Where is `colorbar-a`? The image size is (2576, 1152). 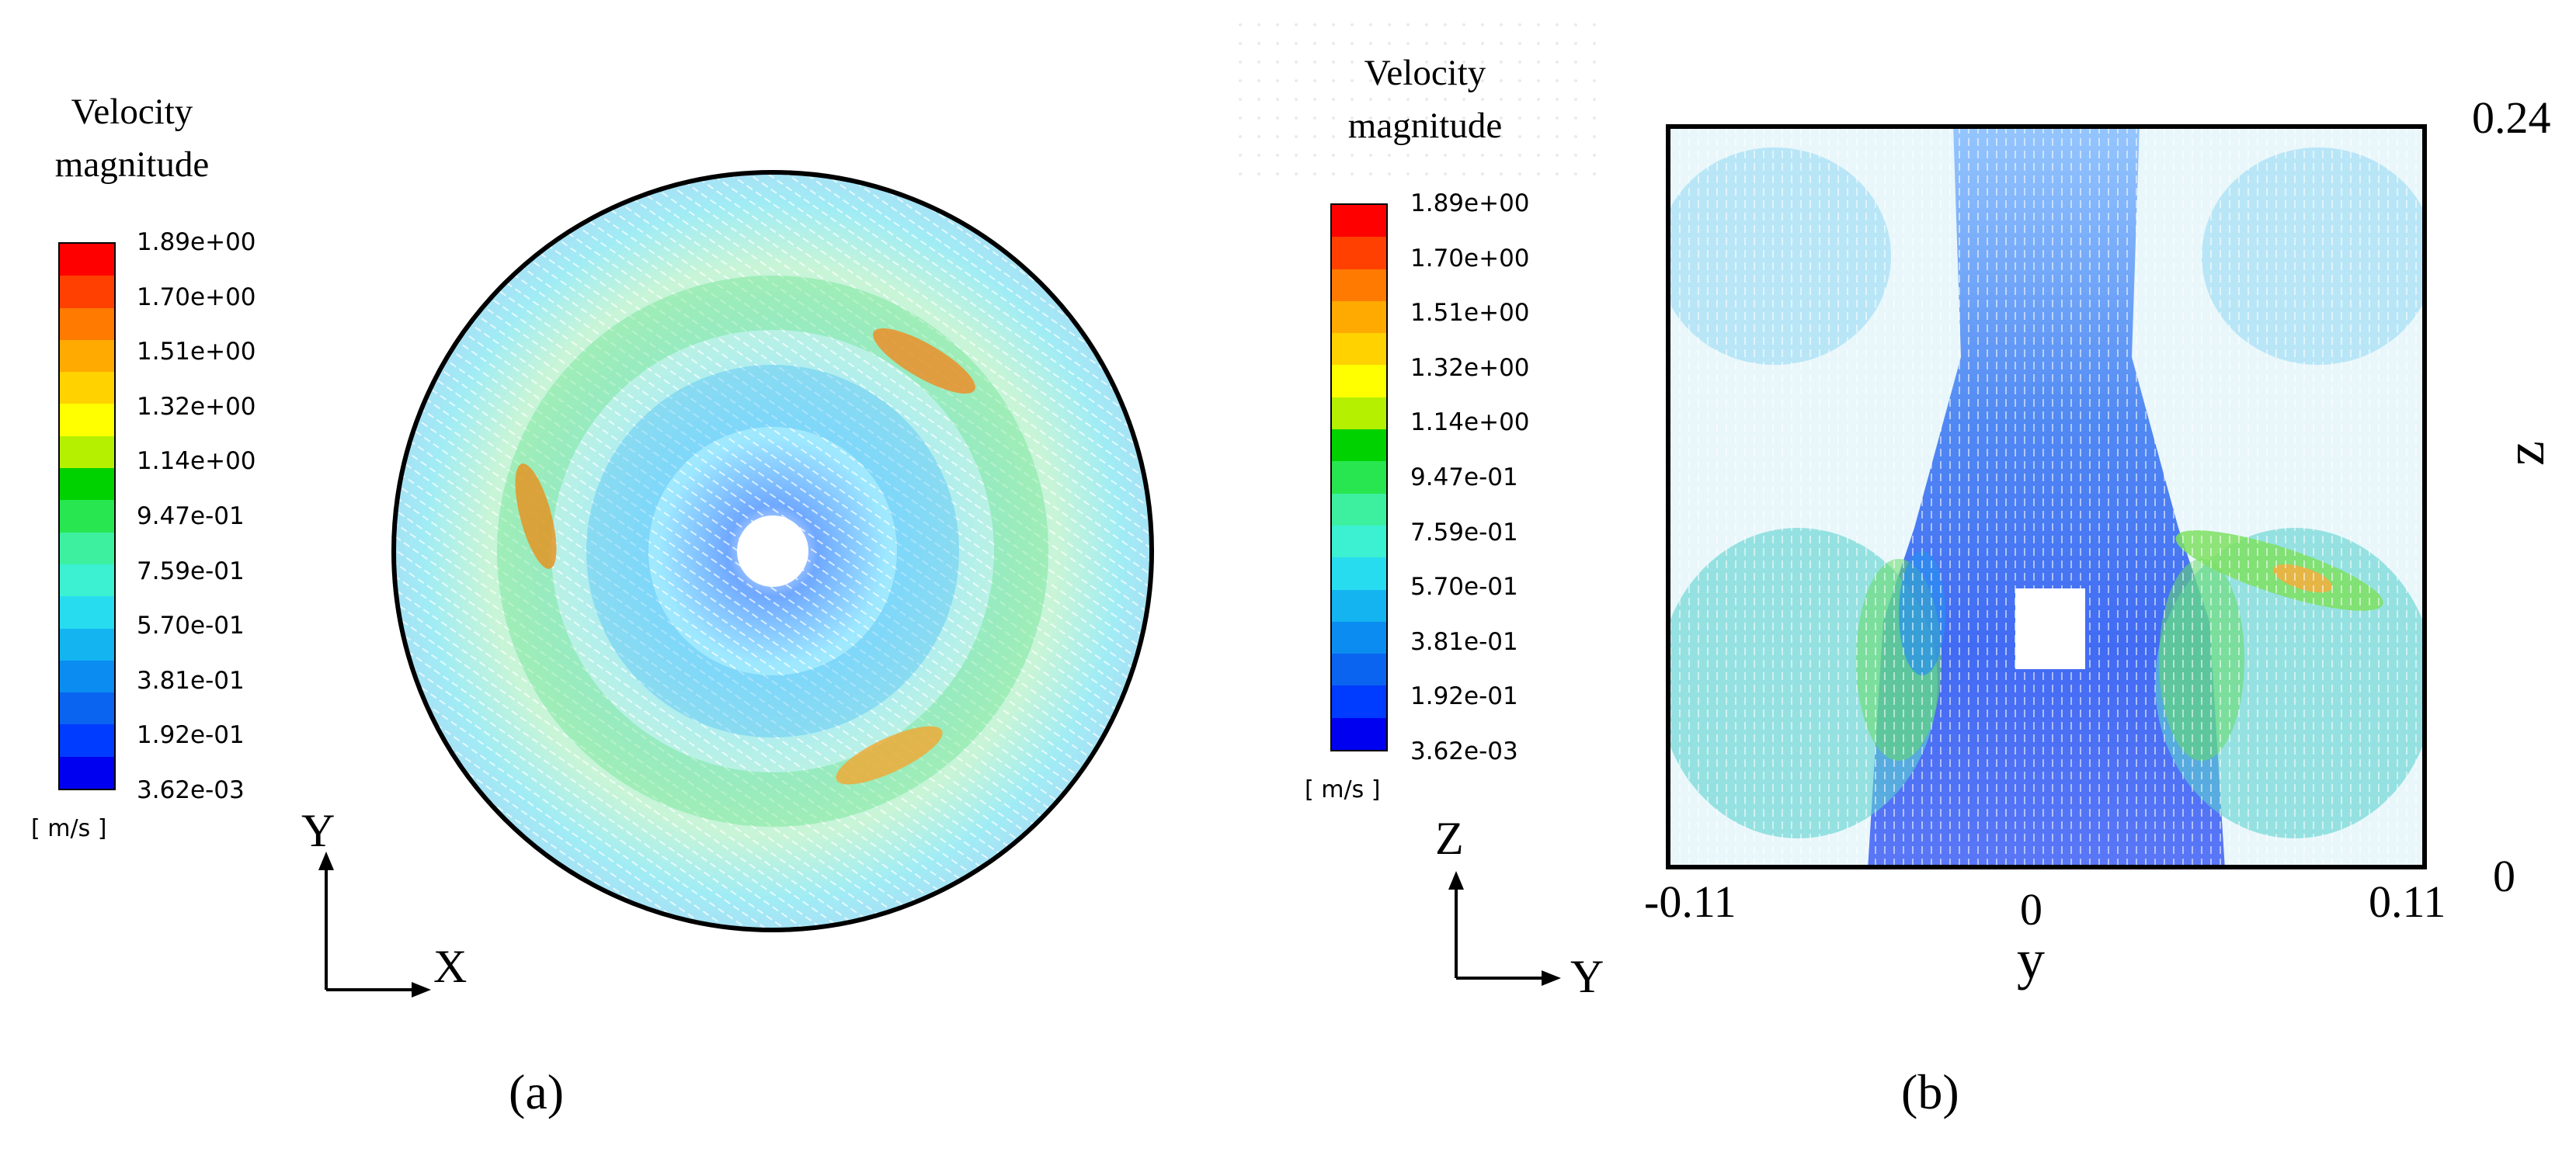 colorbar-a is located at coordinates (87, 516).